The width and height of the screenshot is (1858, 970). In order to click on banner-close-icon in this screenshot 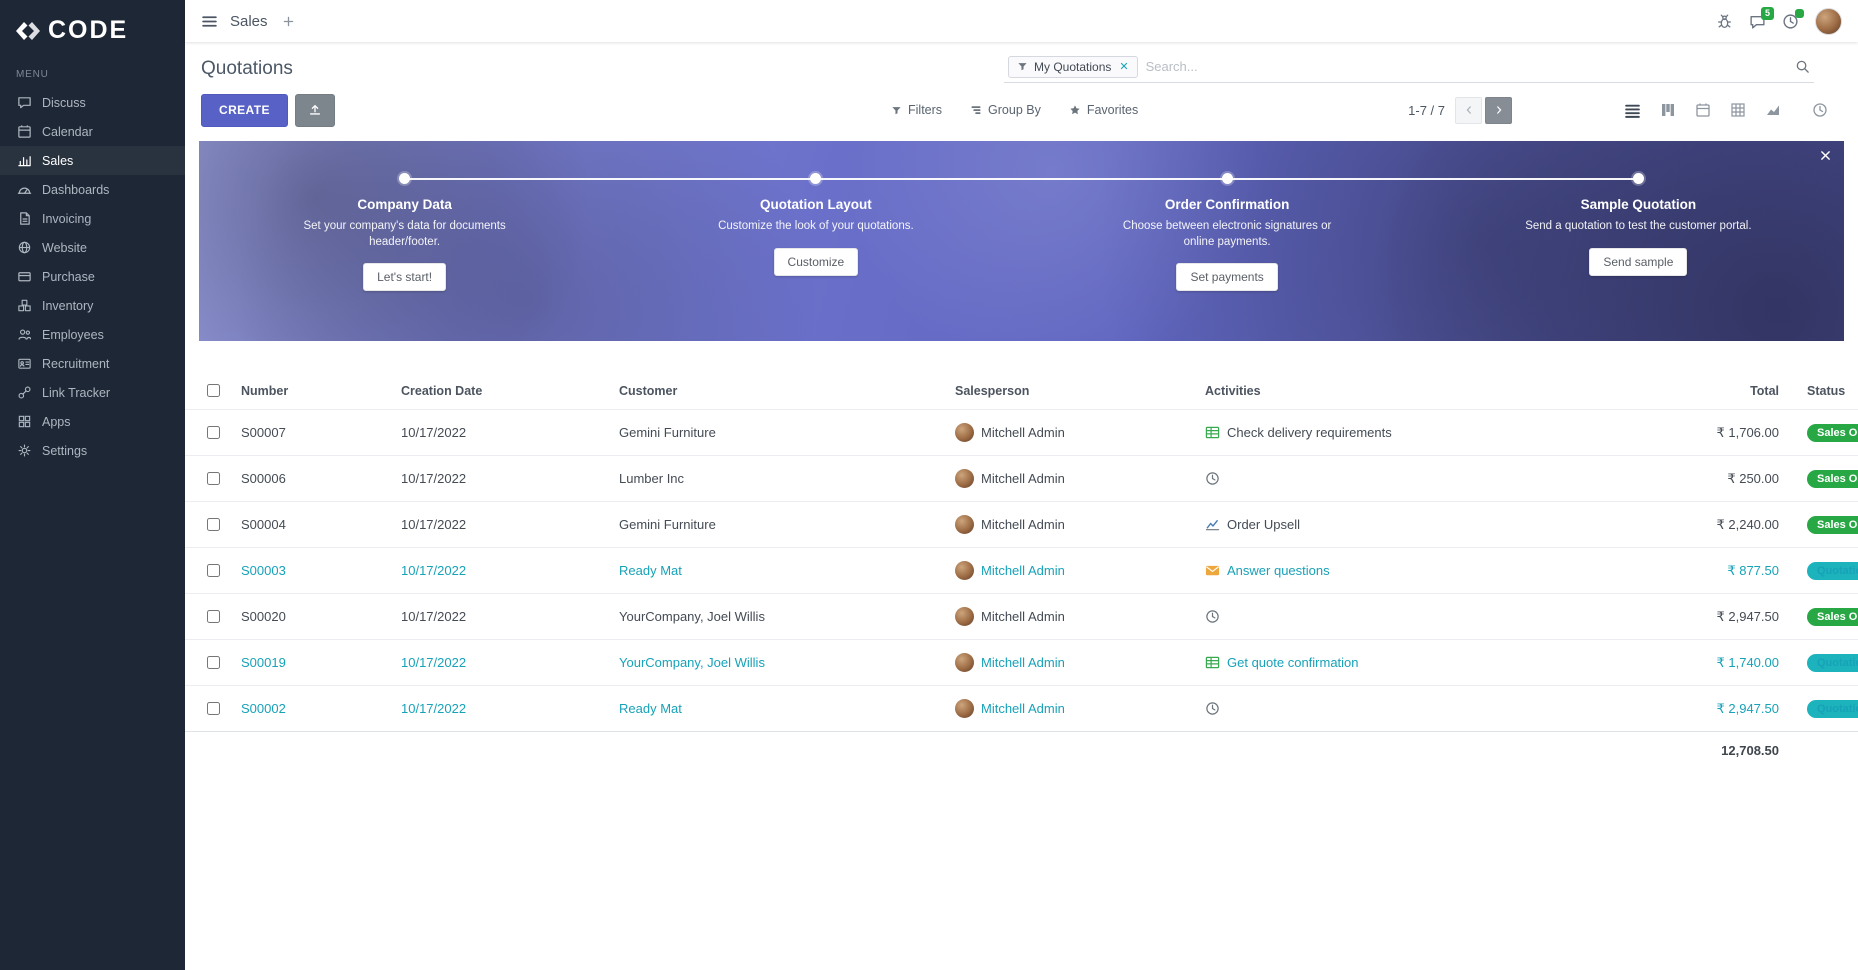, I will do `click(1825, 155)`.